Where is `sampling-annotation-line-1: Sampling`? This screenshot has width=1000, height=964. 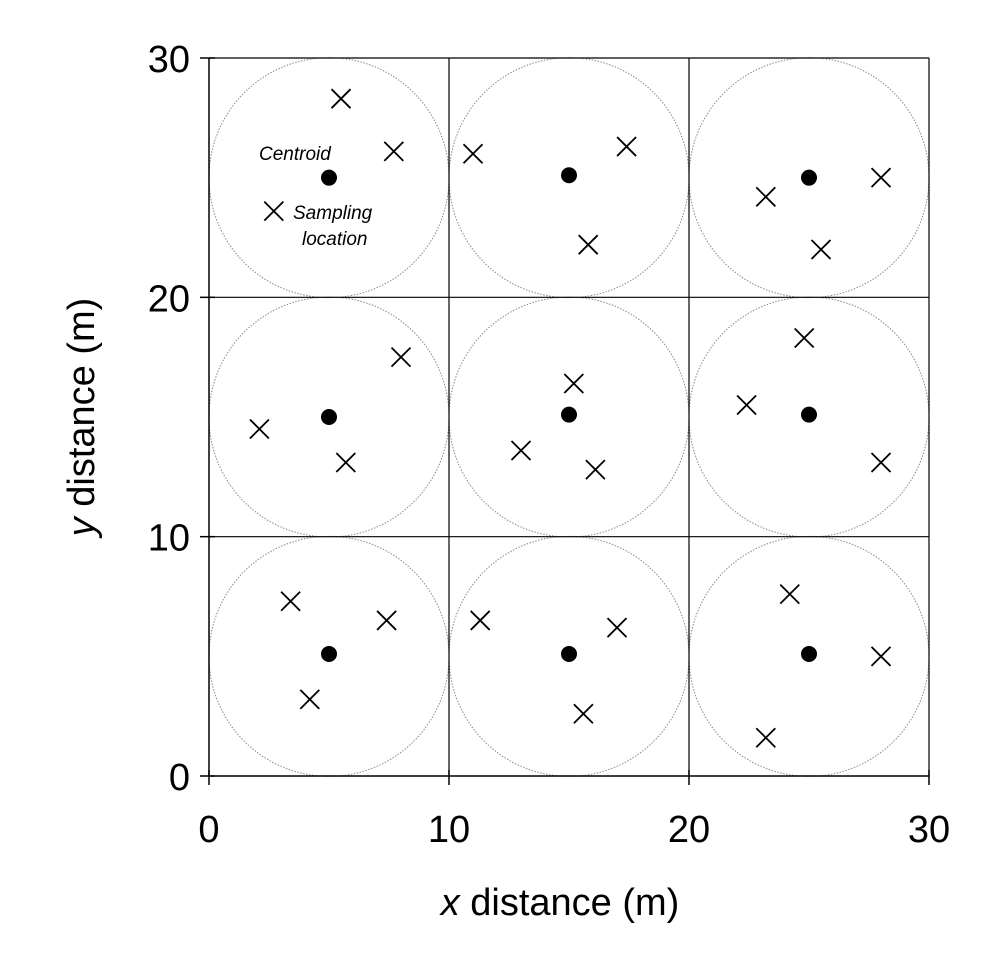 sampling-annotation-line-1: Sampling is located at coordinates (333, 213).